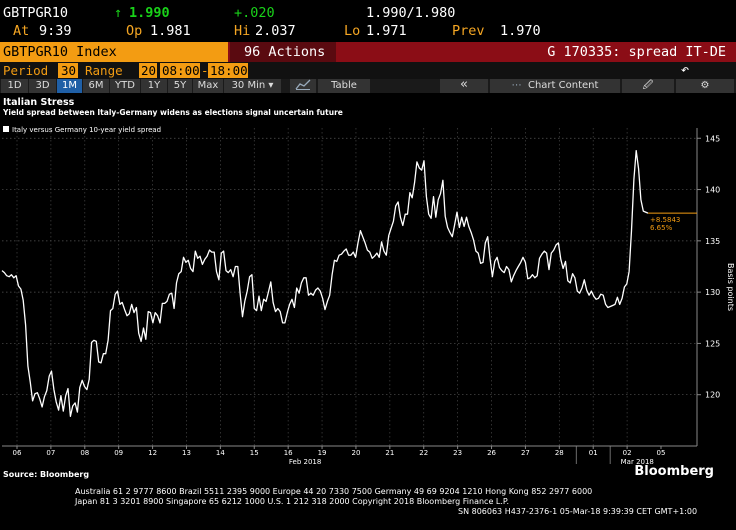 This screenshot has height=530, width=736. Describe the element at coordinates (355, 453) in the screenshot. I see `x-tick-label: 20` at that location.